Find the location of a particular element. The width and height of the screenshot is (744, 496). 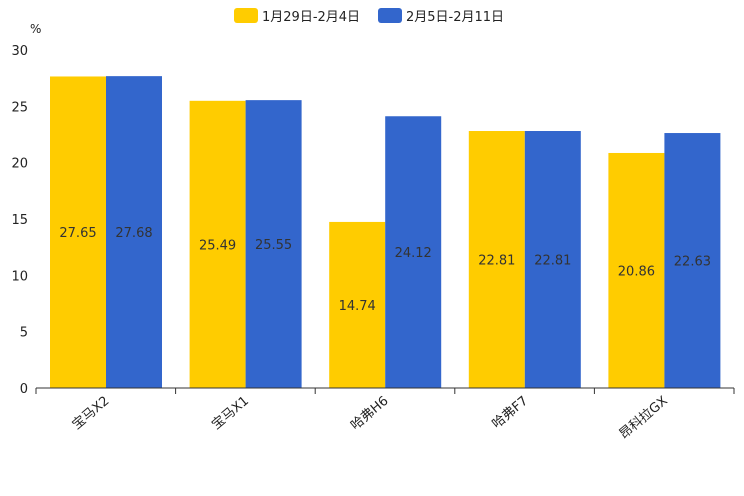

x-category-label: 昂科拉GX is located at coordinates (644, 418).